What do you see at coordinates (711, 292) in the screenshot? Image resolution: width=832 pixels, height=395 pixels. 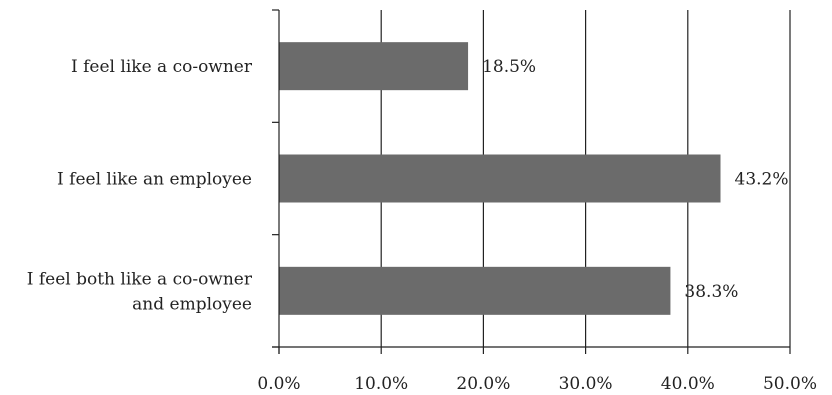 I see `data-label: 38.3%` at bounding box center [711, 292].